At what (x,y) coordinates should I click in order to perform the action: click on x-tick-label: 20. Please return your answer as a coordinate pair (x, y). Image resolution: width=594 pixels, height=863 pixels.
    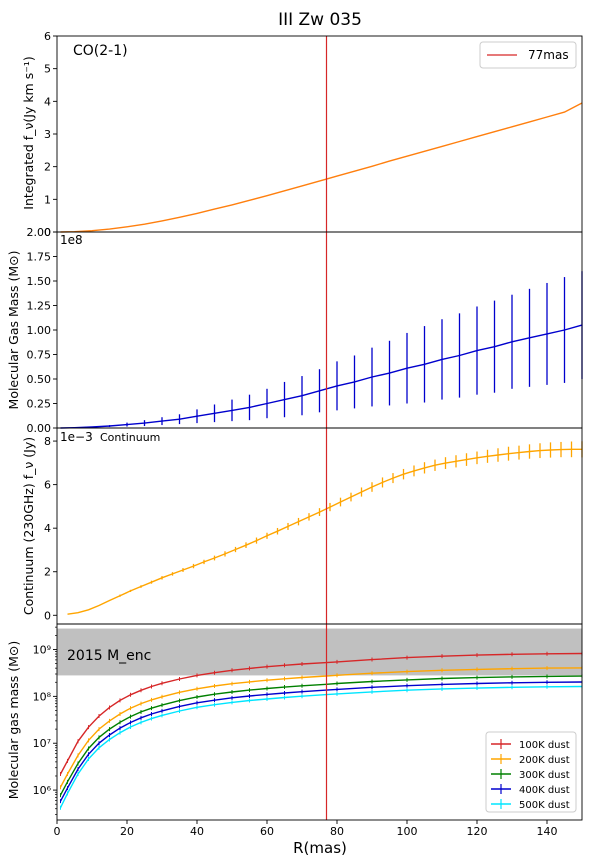
    Looking at the image, I should click on (127, 831).